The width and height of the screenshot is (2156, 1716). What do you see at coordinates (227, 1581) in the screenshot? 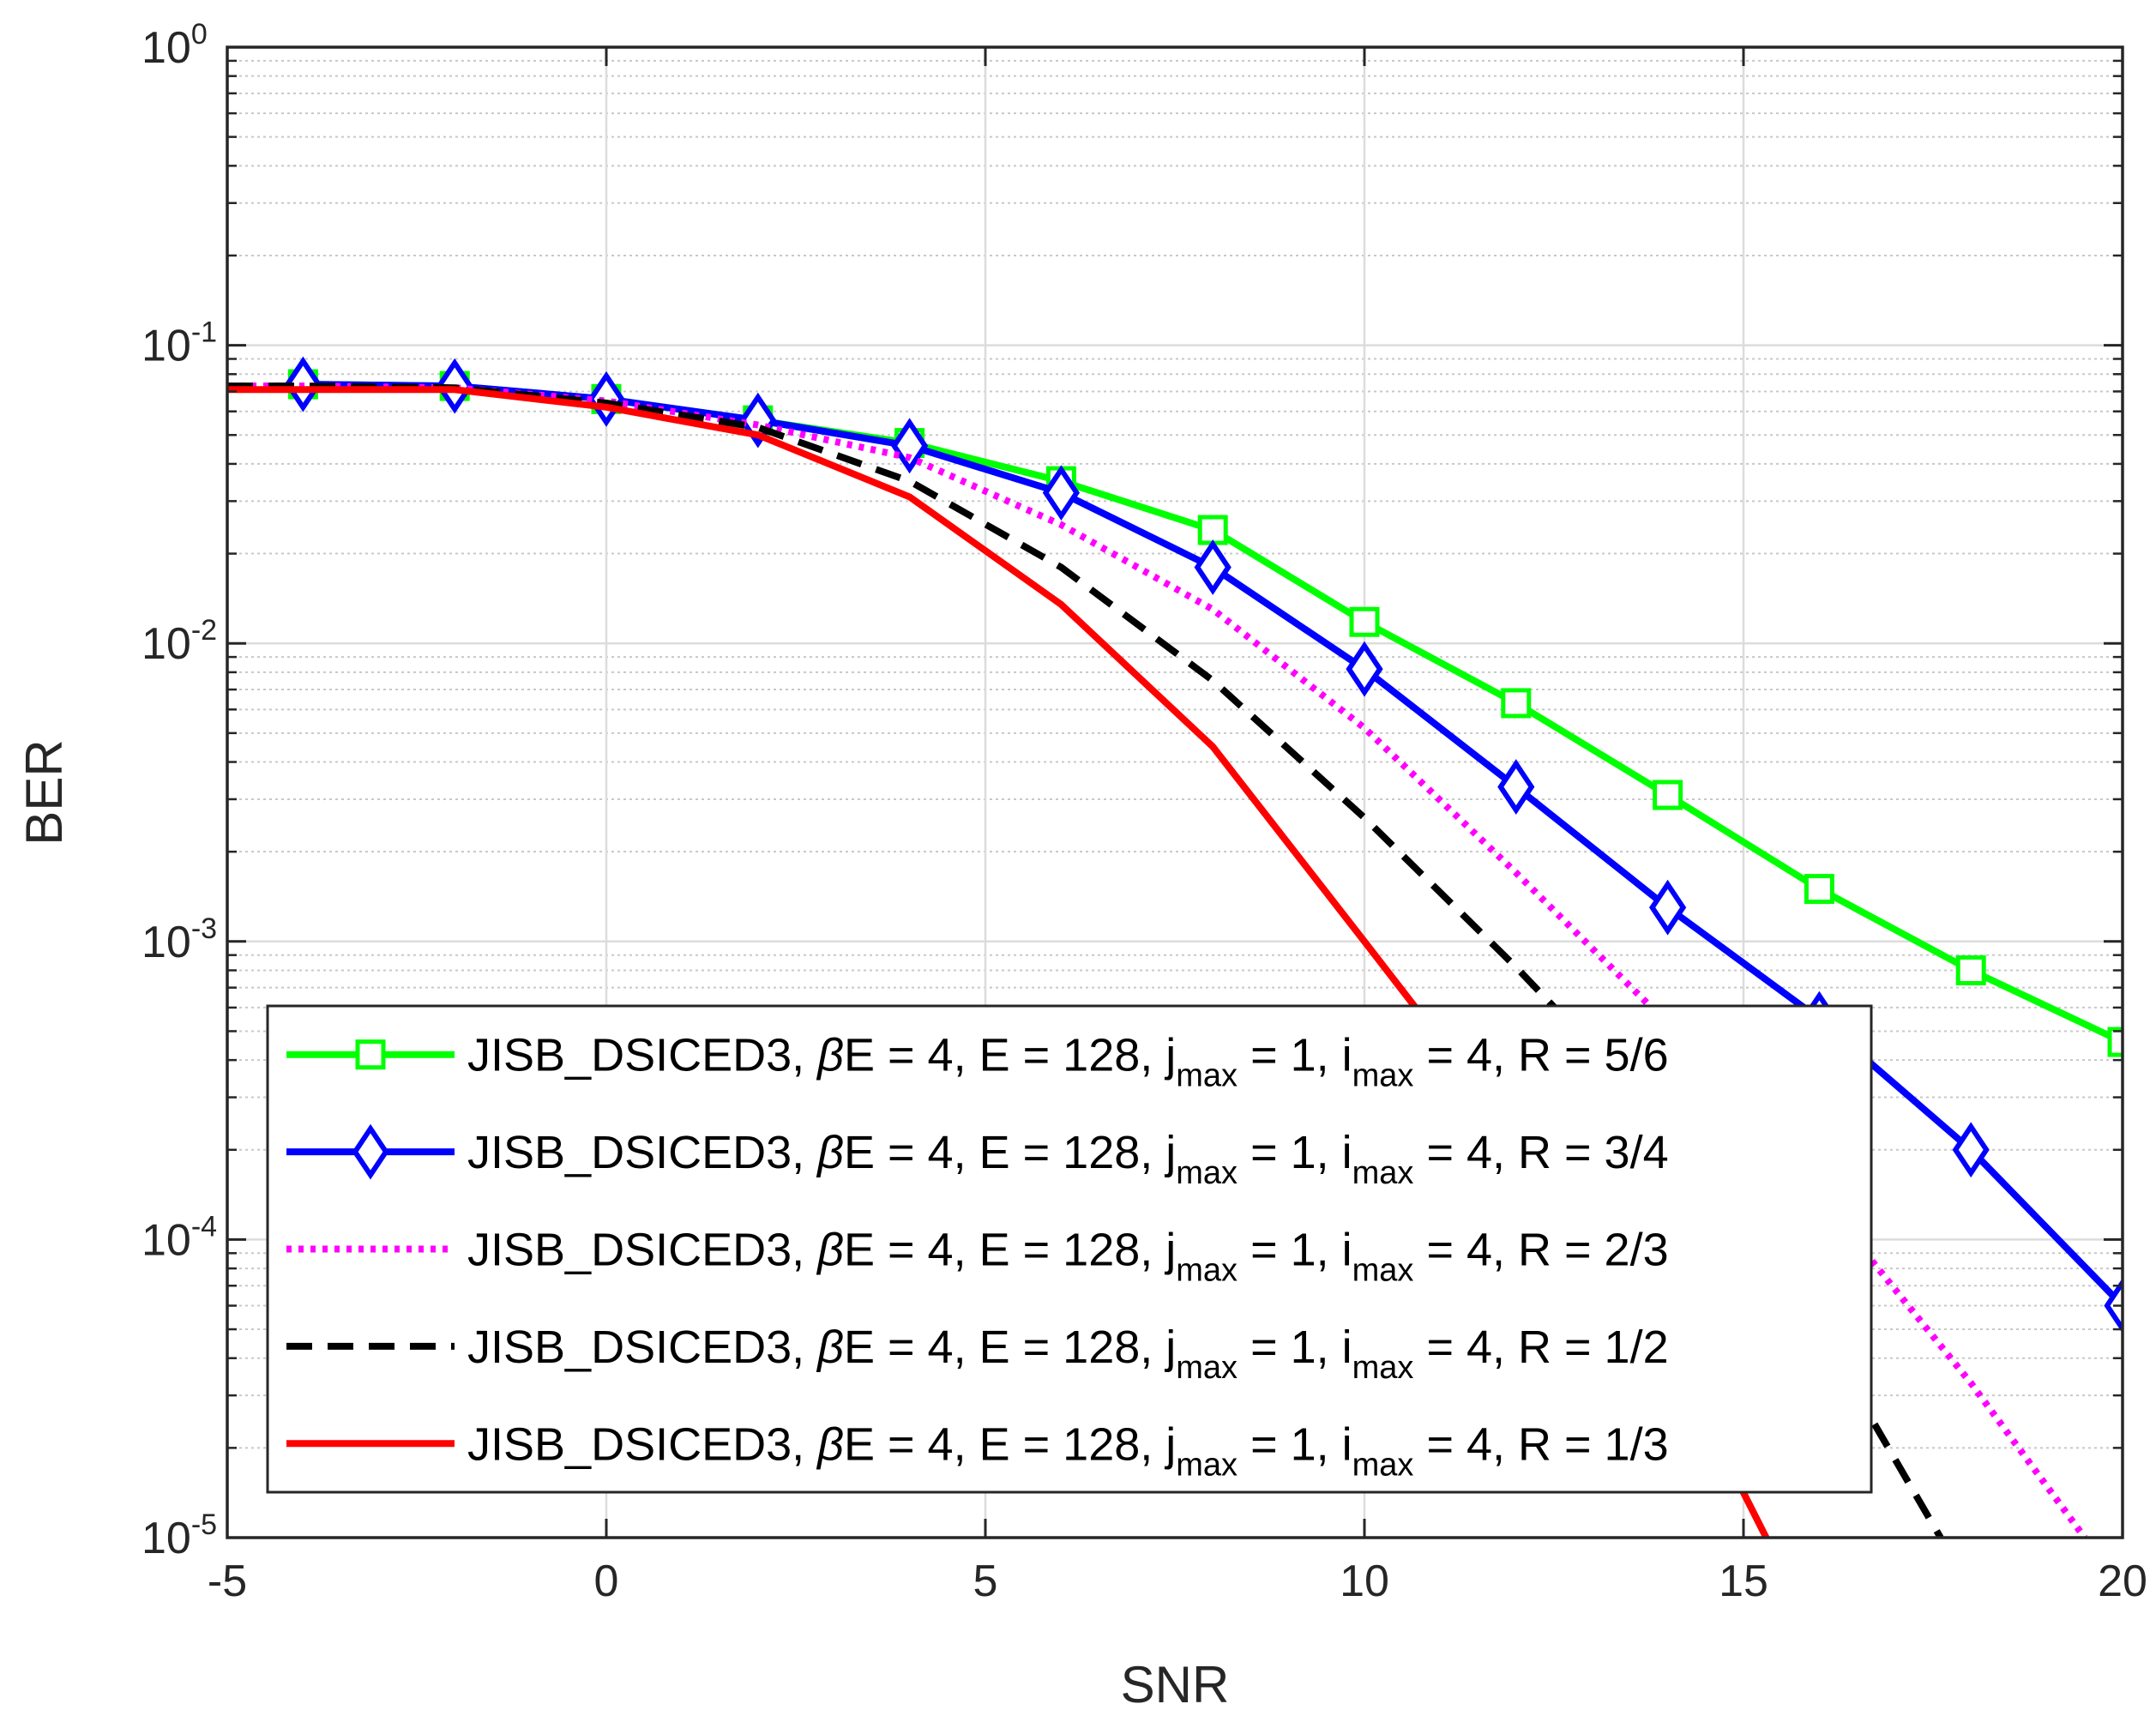
I see `x-tick-label: -5` at bounding box center [227, 1581].